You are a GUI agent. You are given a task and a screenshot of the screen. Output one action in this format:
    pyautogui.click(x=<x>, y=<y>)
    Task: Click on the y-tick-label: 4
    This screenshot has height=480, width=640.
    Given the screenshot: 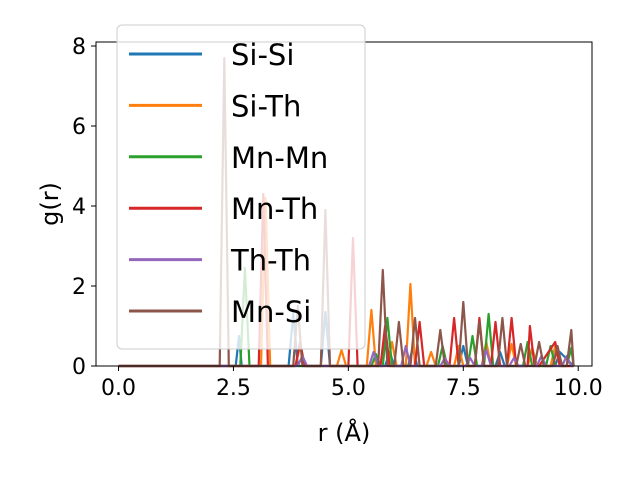 What is the action you would take?
    pyautogui.click(x=79, y=207)
    